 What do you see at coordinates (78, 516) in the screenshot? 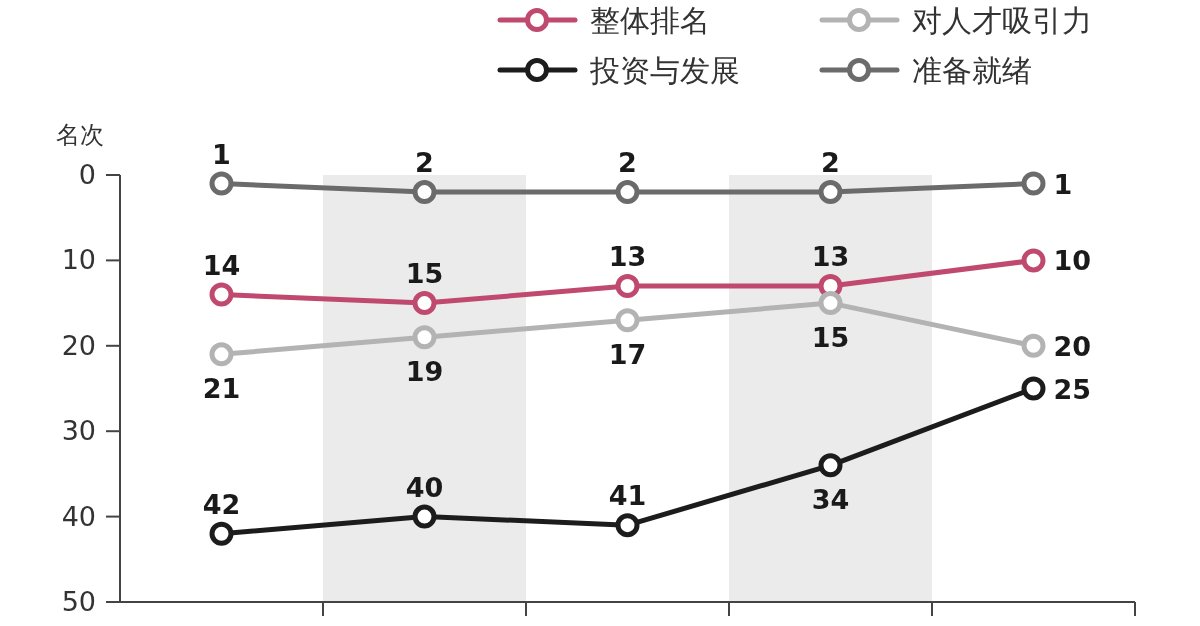
I see `y-tick-label: 40` at bounding box center [78, 516].